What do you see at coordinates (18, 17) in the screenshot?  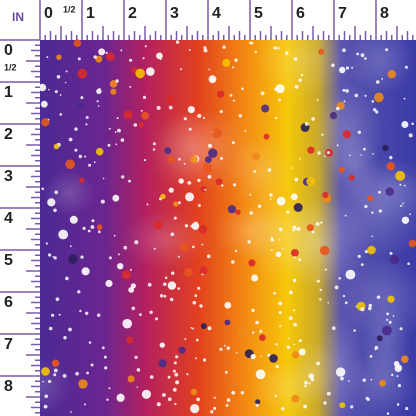 I see `unit-label: IN` at bounding box center [18, 17].